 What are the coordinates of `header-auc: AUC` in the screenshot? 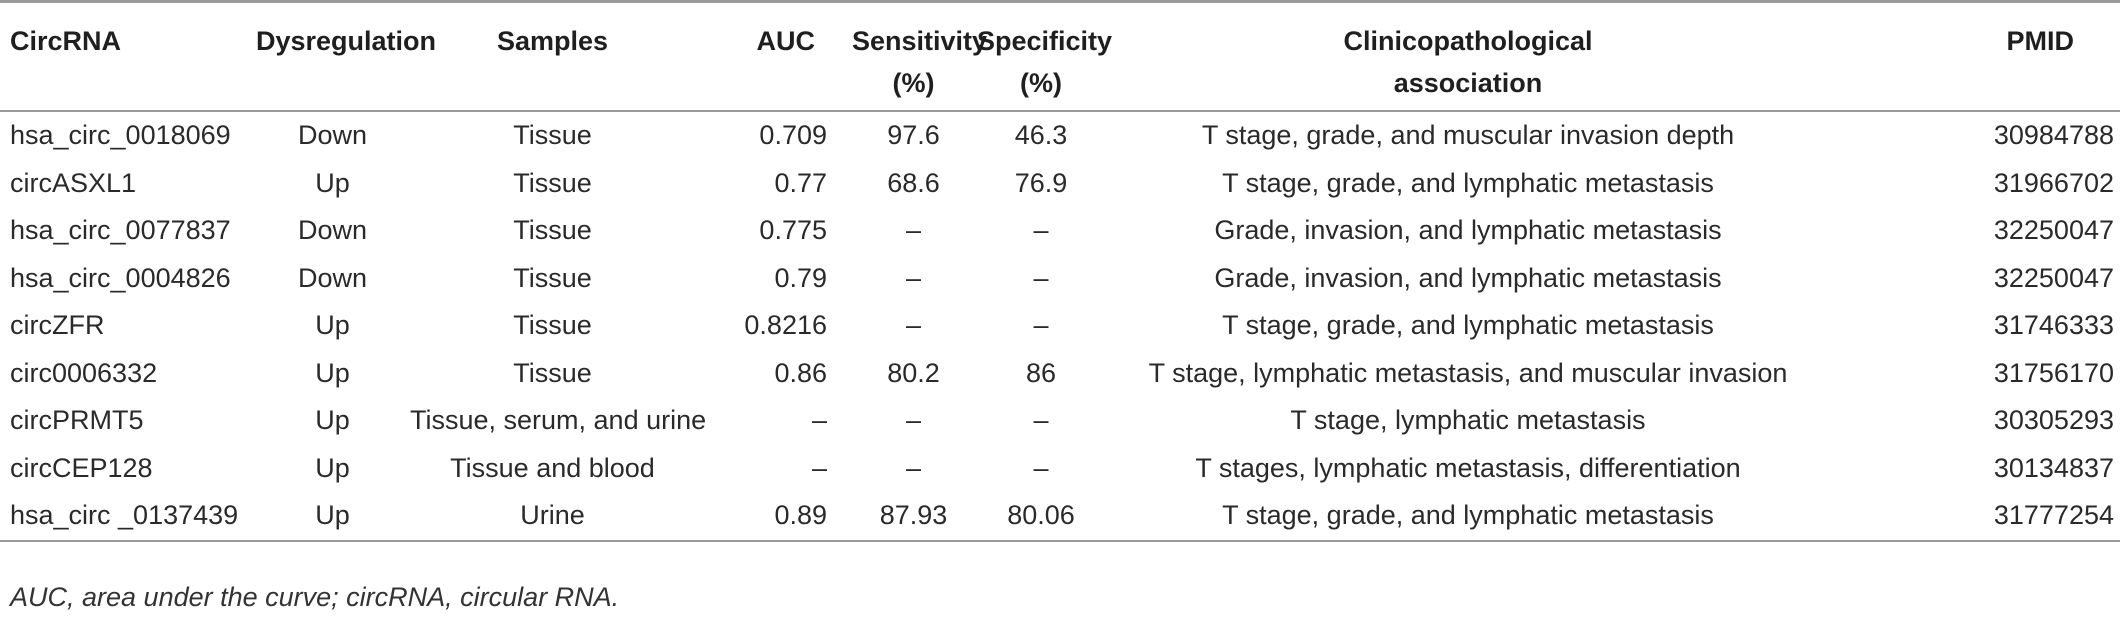 It's located at (773, 56).